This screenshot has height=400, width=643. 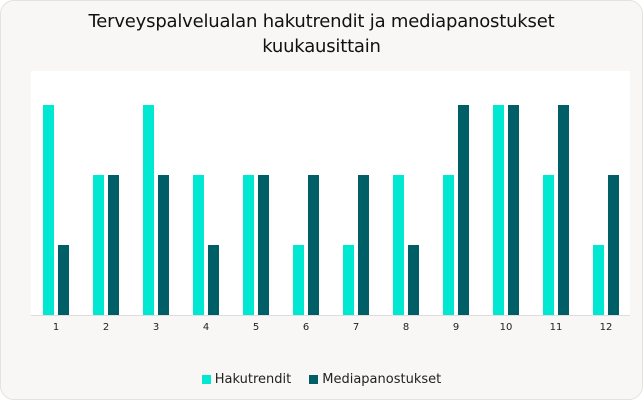 What do you see at coordinates (56, 327) in the screenshot?
I see `x-tick-label: 1` at bounding box center [56, 327].